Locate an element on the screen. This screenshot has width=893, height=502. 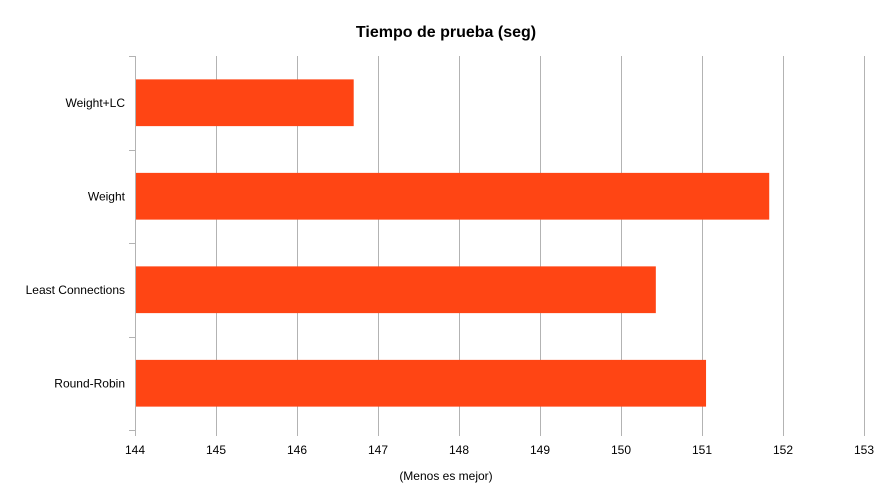
chart-title: Tiempo de prueba (seg) is located at coordinates (446, 32).